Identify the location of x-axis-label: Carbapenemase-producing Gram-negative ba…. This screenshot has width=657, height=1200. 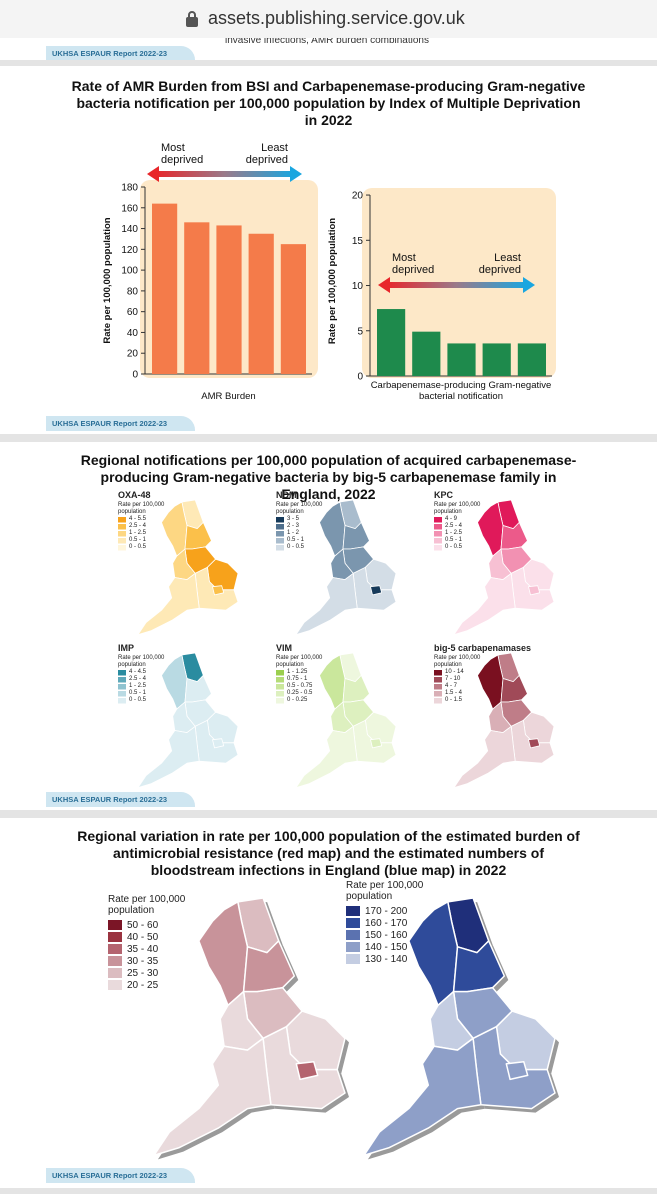
(461, 391).